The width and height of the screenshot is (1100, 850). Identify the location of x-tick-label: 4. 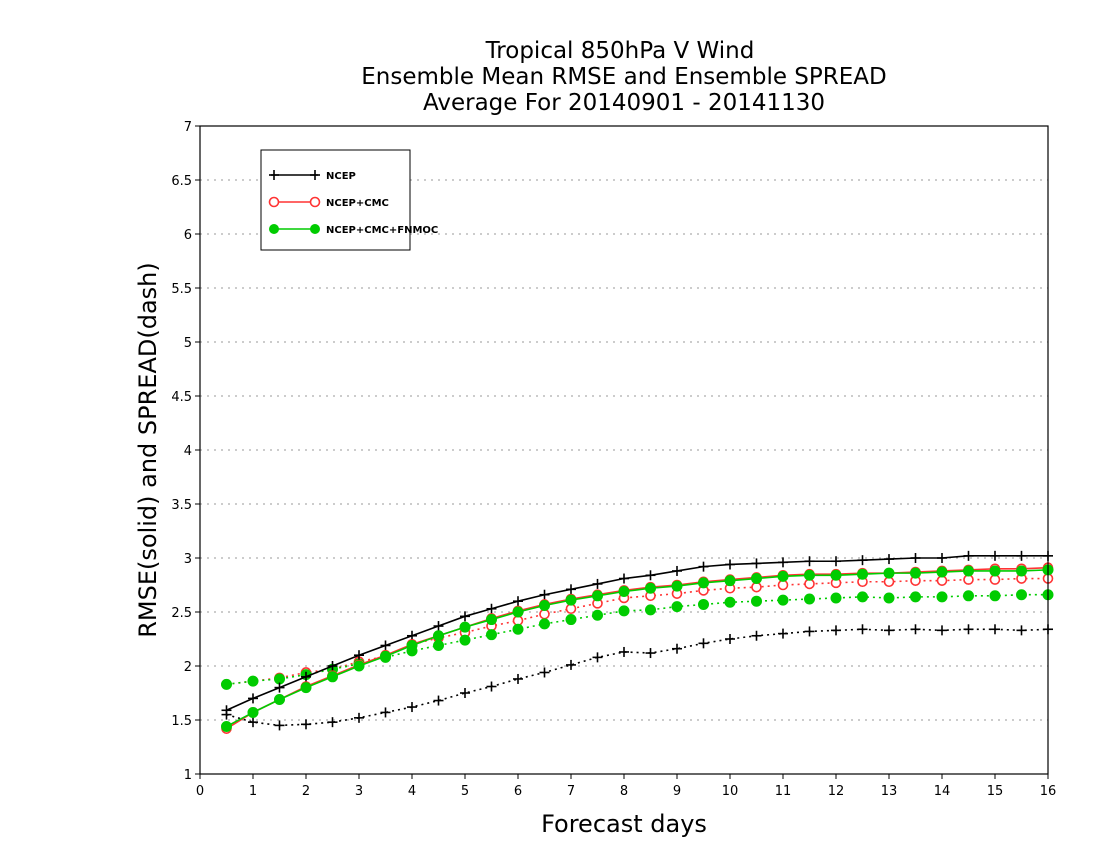
(412, 791).